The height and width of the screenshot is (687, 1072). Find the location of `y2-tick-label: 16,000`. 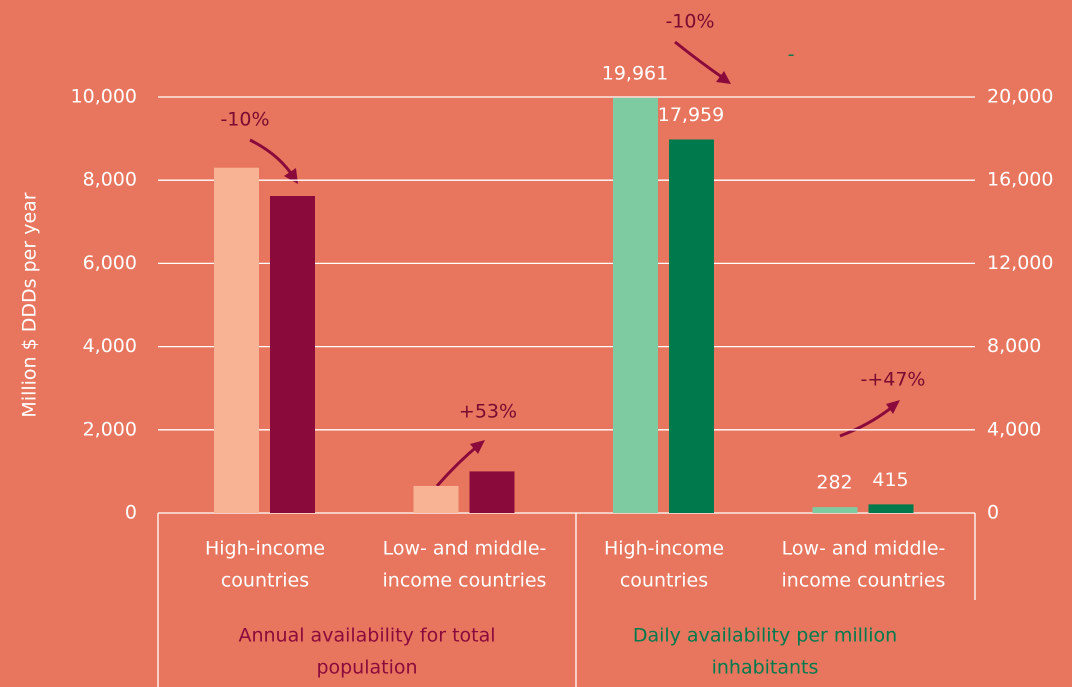

y2-tick-label: 16,000 is located at coordinates (1020, 180).